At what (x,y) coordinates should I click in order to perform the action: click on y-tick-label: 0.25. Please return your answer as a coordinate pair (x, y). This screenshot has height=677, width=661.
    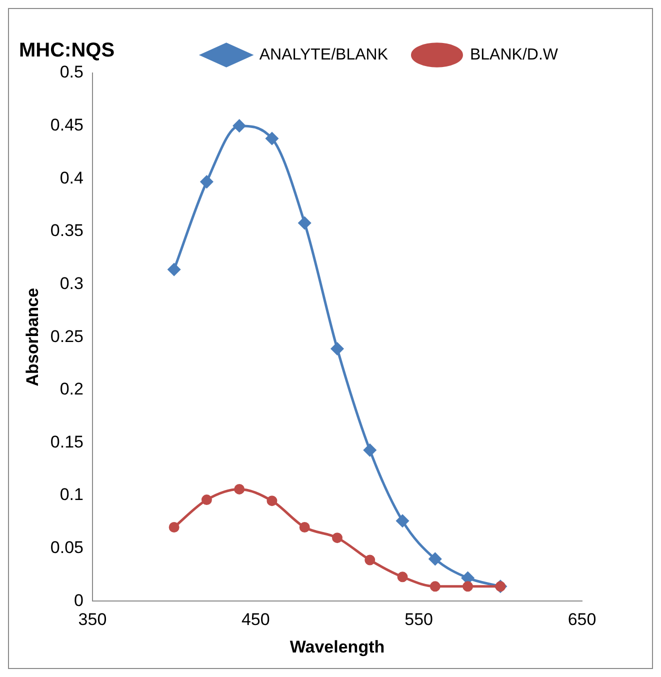
    Looking at the image, I should click on (67, 336).